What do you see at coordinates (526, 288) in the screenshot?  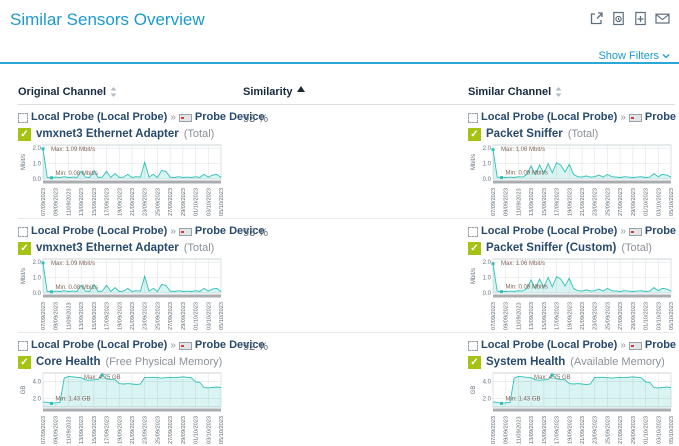 I see `svg-text: Min: 0.09 Mbit/s` at bounding box center [526, 288].